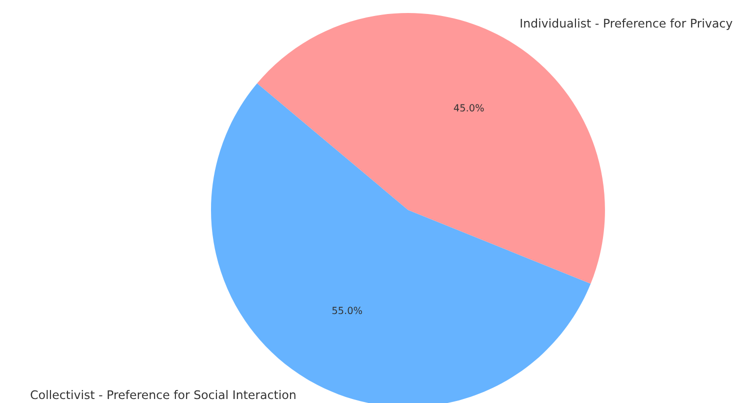 This screenshot has height=403, width=747. Describe the element at coordinates (469, 108) in the screenshot. I see `data-label: 45.0%` at that location.